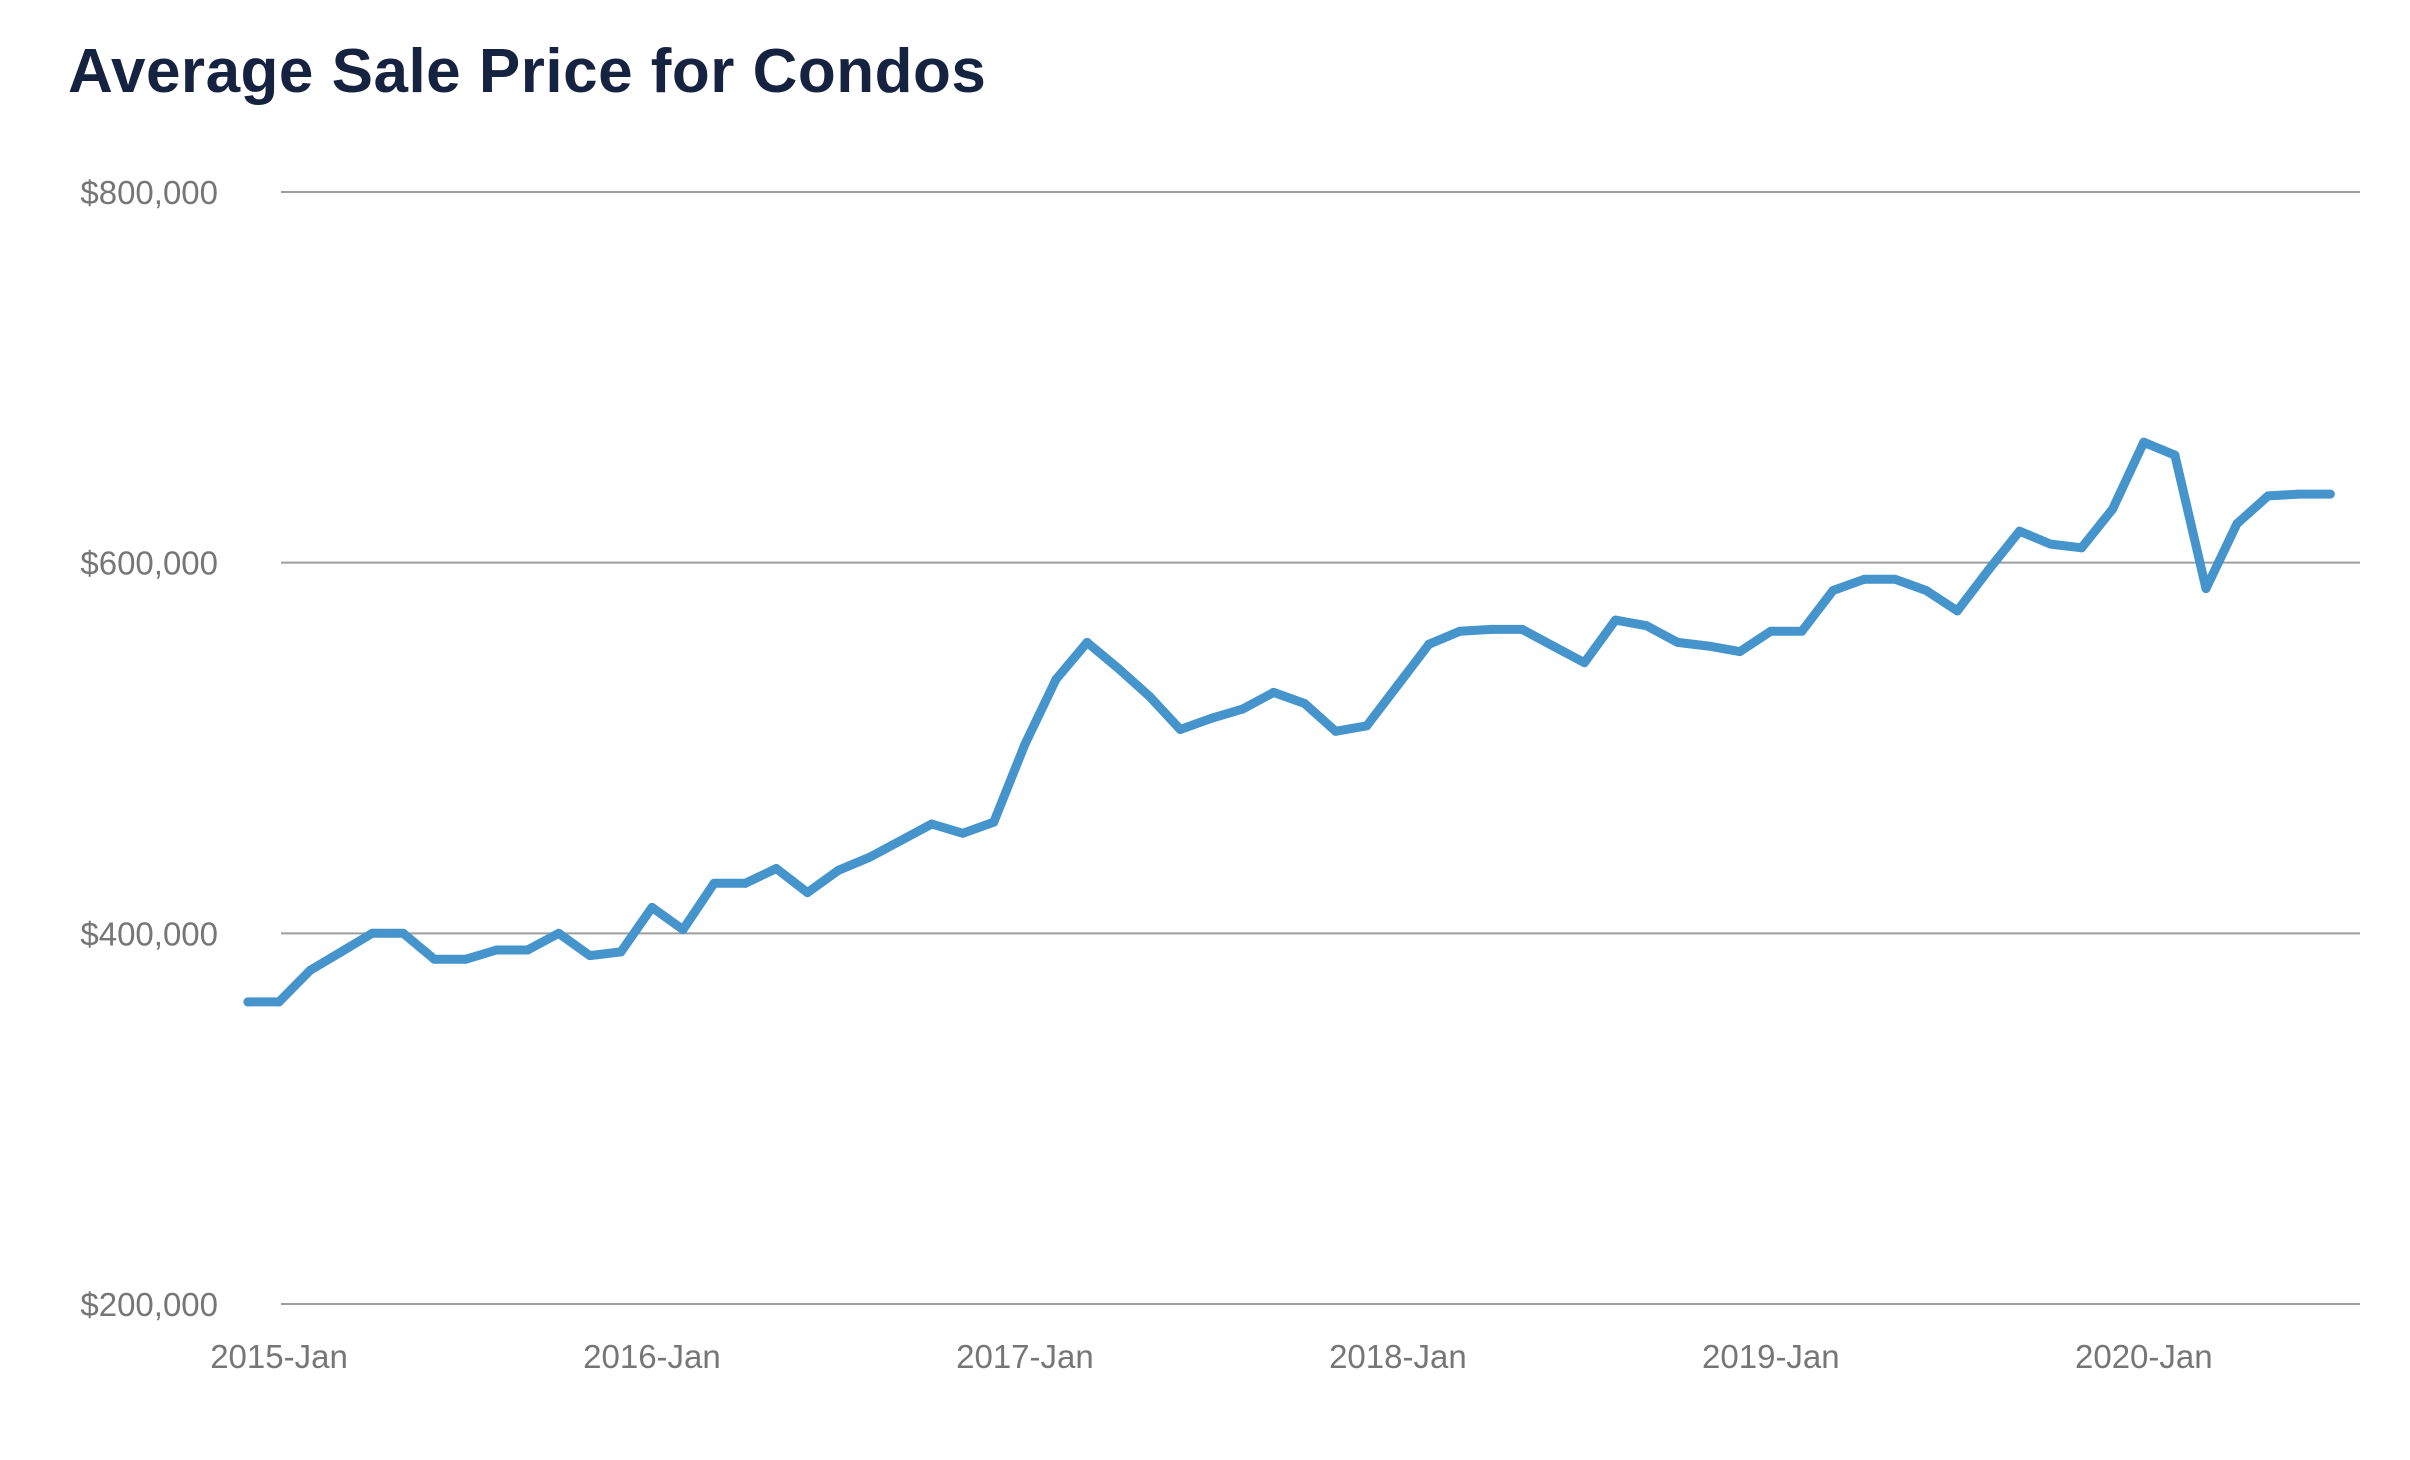 This screenshot has width=2410, height=1460. Describe the element at coordinates (149, 933) in the screenshot. I see `y-tick-label: $400,000` at that location.